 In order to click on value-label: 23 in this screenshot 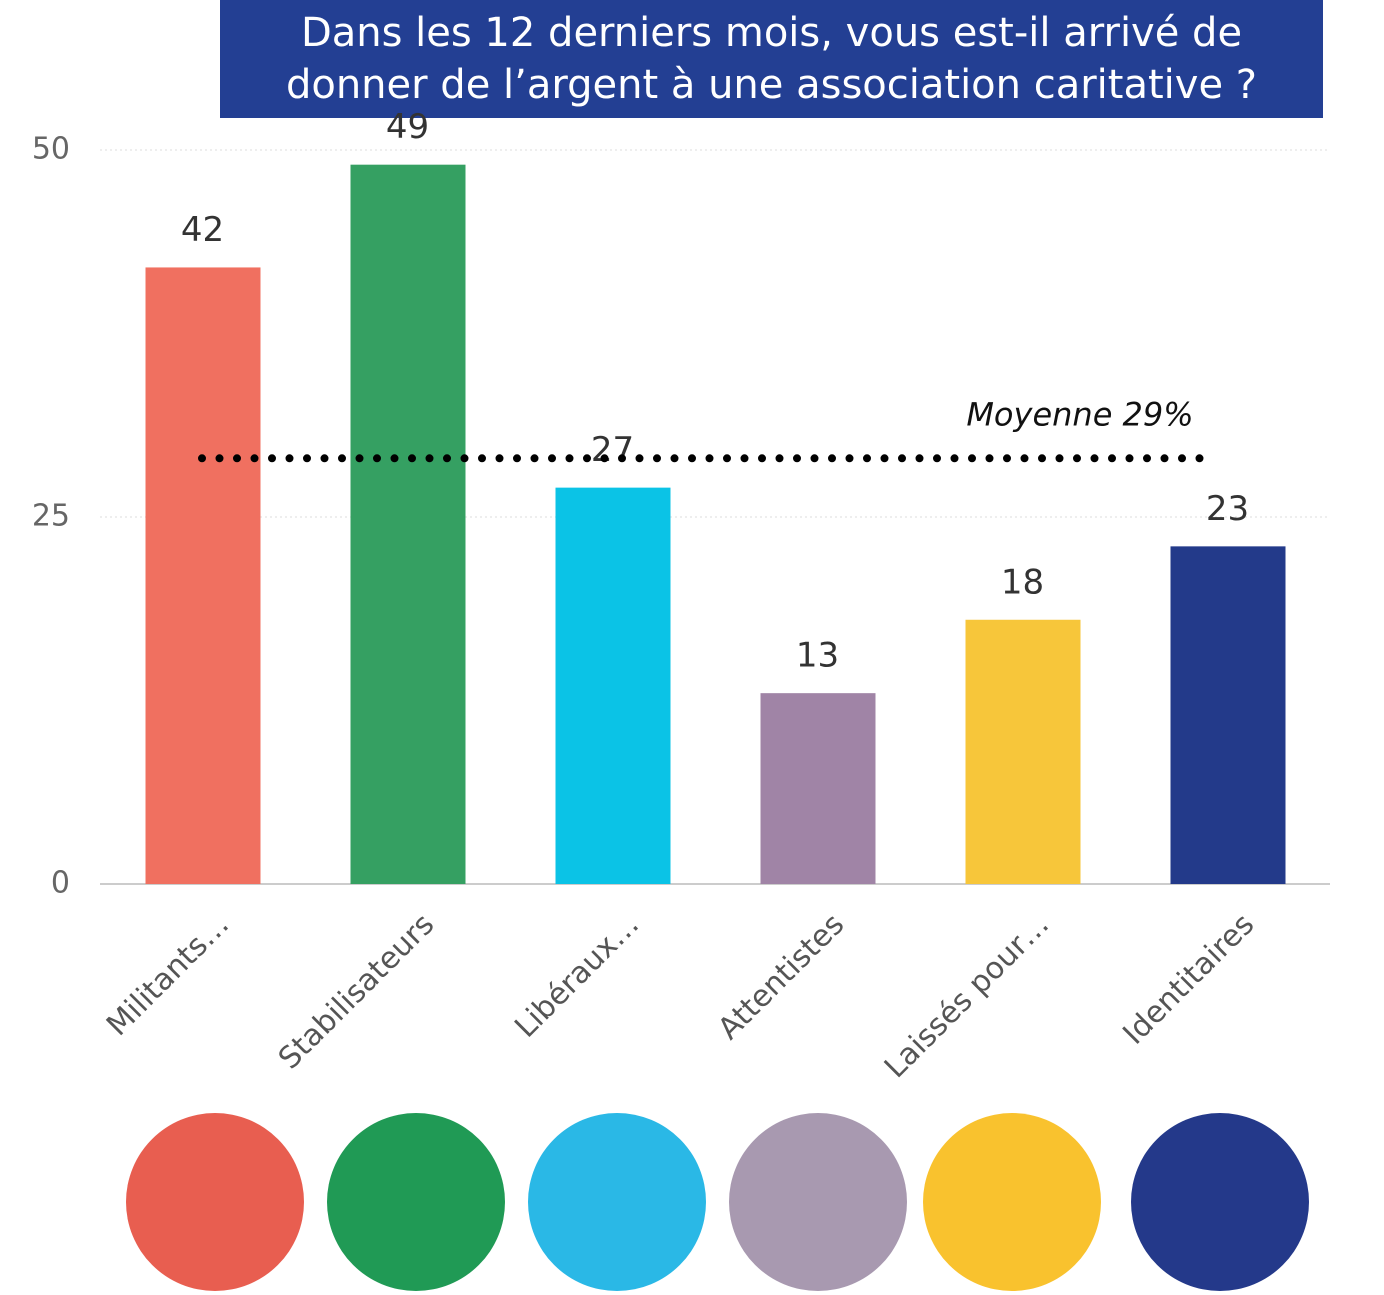, I will do `click(1227, 509)`.